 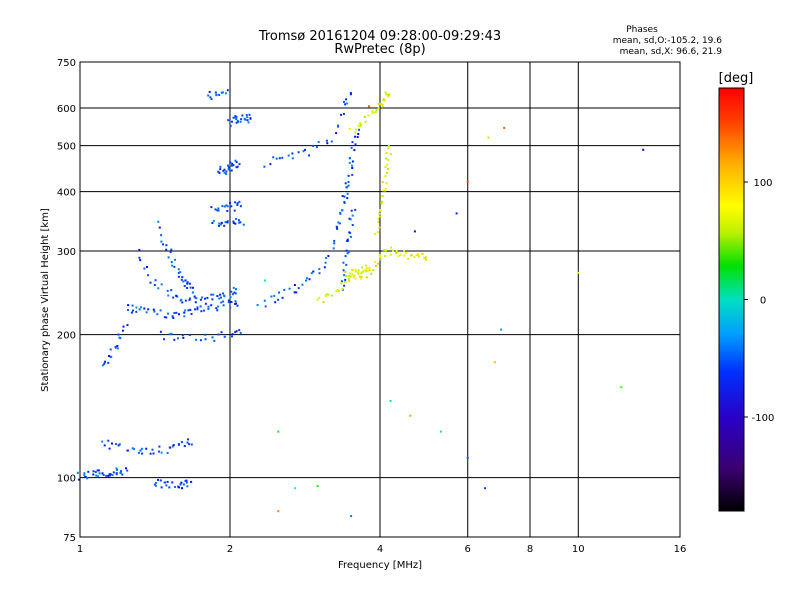 I want to click on x-tick-label: 6, so click(x=468, y=549).